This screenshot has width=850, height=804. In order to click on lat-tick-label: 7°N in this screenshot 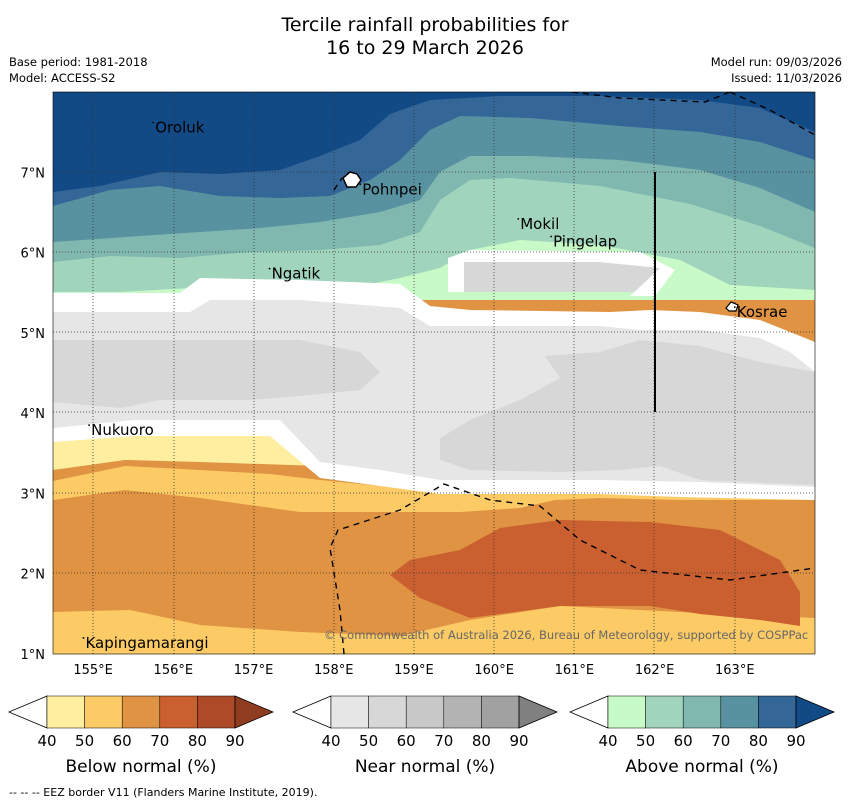, I will do `click(33, 173)`.